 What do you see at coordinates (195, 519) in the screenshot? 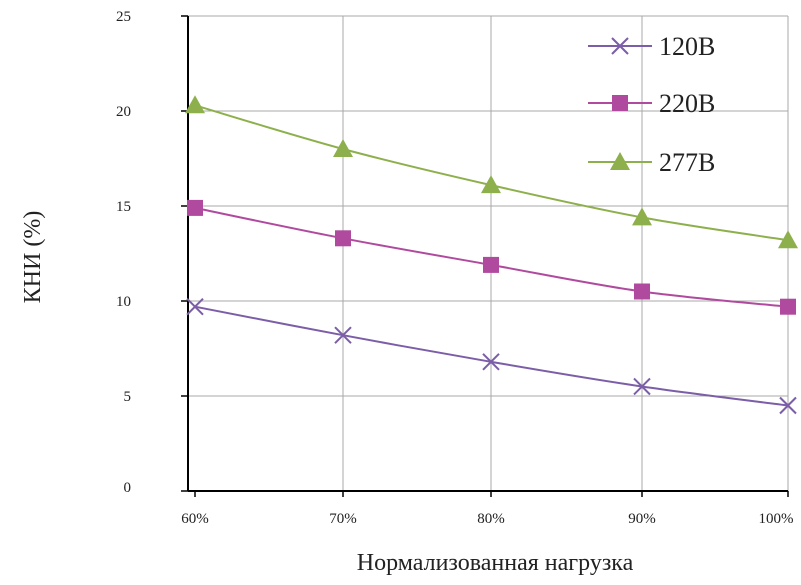
I see `x-tick-label: 60%` at bounding box center [195, 519].